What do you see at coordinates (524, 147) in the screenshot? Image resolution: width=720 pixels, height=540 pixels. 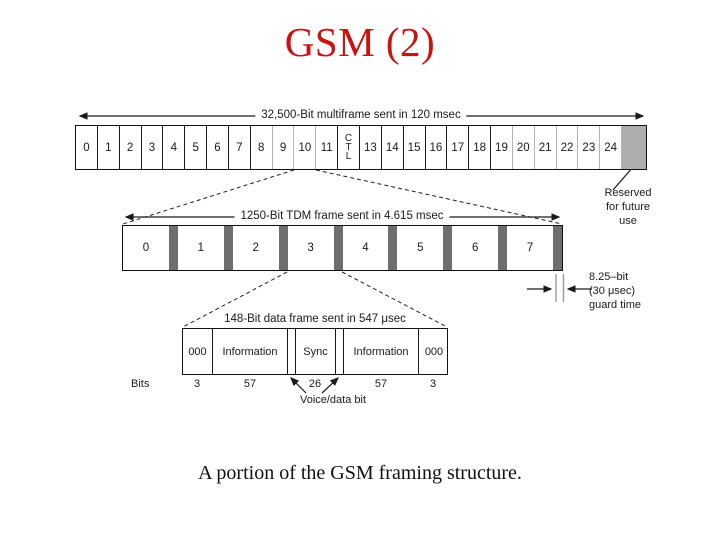 I see `multiframe-cell: 20` at bounding box center [524, 147].